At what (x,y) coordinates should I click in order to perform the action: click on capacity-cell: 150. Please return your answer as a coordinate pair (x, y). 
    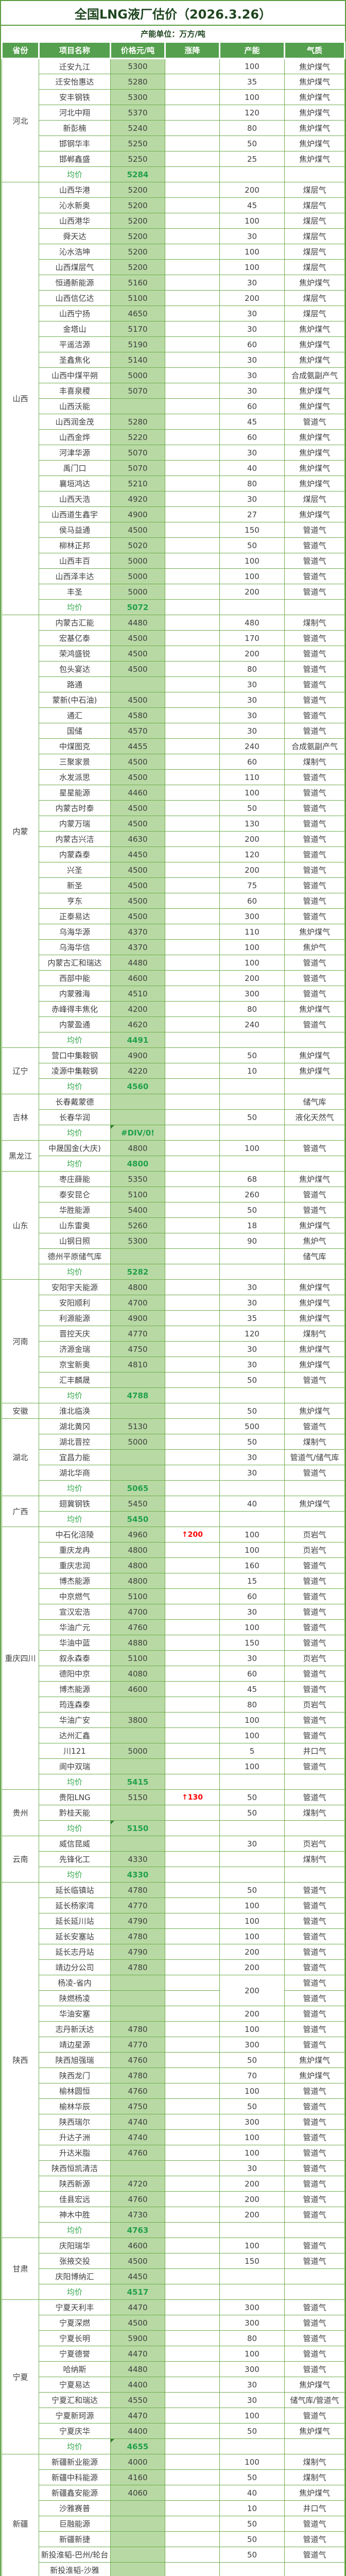
    Looking at the image, I should click on (252, 530).